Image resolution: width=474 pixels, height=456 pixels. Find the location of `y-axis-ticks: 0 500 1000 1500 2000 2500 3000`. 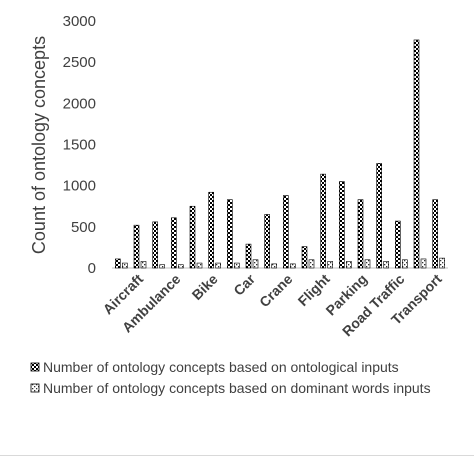

y-axis-ticks: 0 500 1000 1500 2000 2500 3000 is located at coordinates (79, 145).